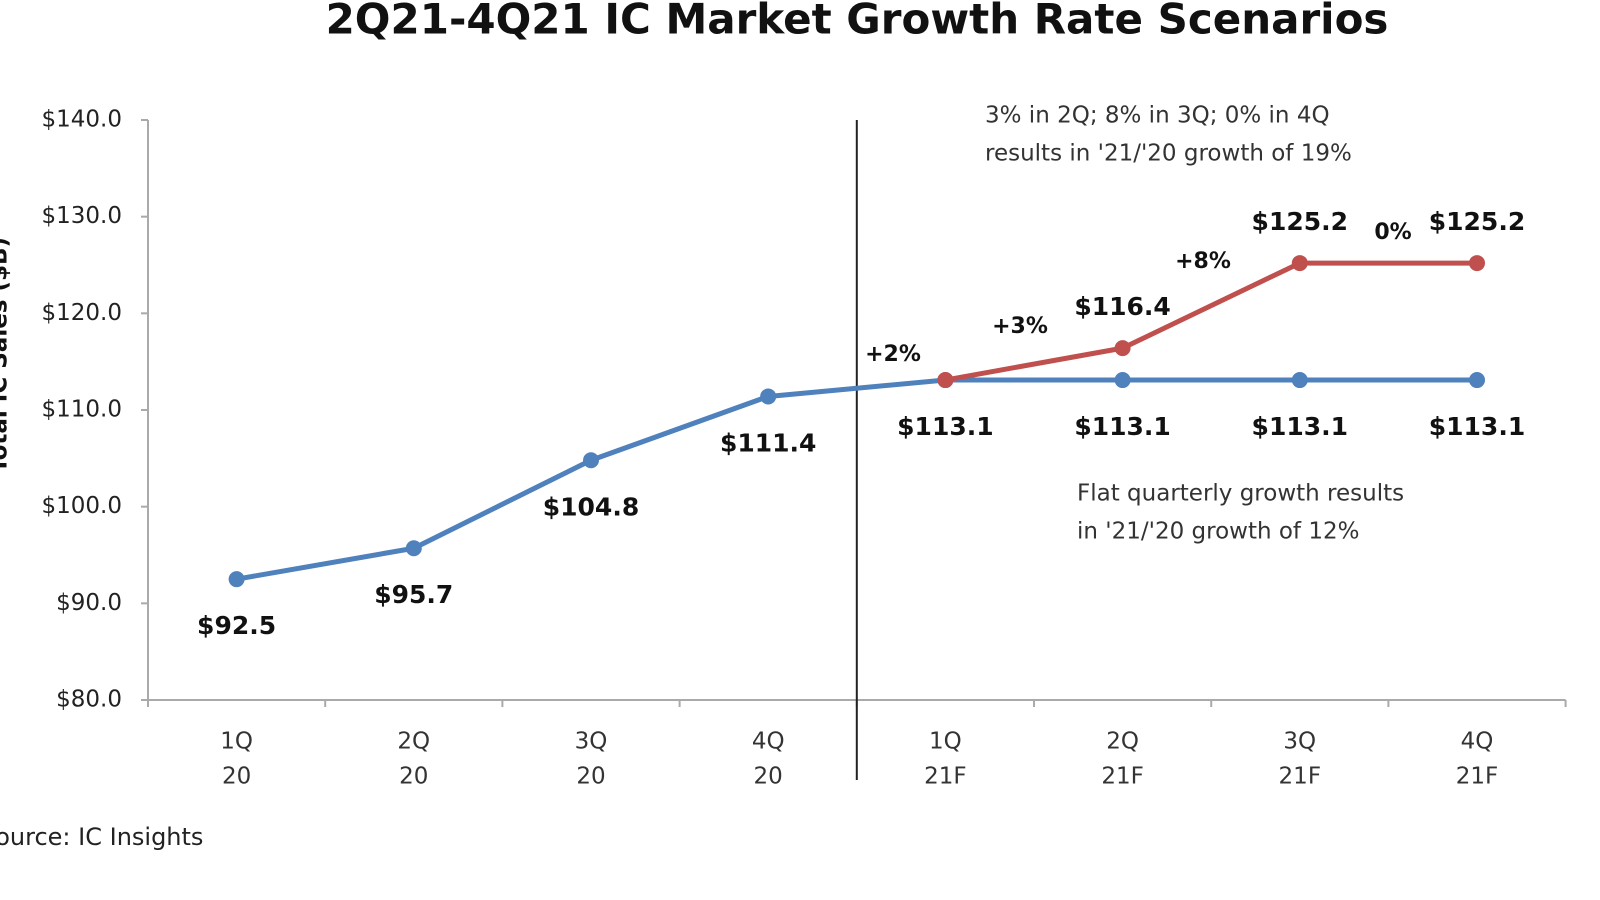  I want to click on data-label: $104.8, so click(591, 506).